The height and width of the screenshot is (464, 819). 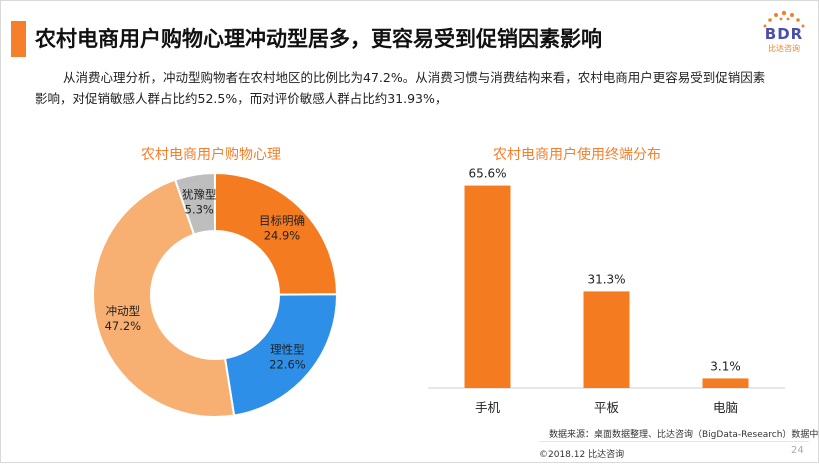 I want to click on donut-label-3: 犹豫型, so click(x=199, y=194).